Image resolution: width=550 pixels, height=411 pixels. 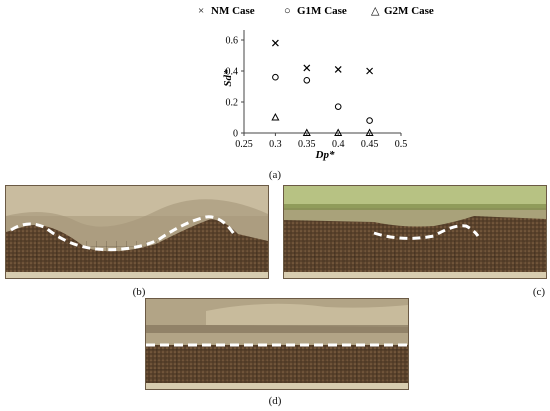 I want to click on legend-symbol: ○, so click(x=287, y=11).